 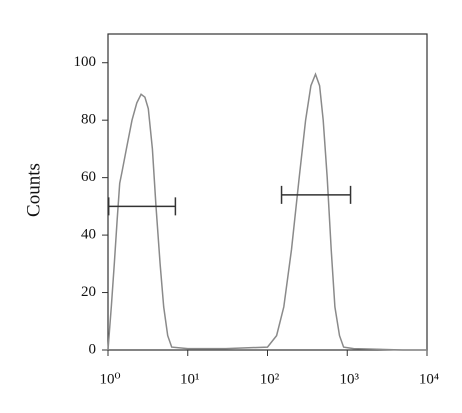 What do you see at coordinates (93, 349) in the screenshot?
I see `y-tick-label: 0` at bounding box center [93, 349].